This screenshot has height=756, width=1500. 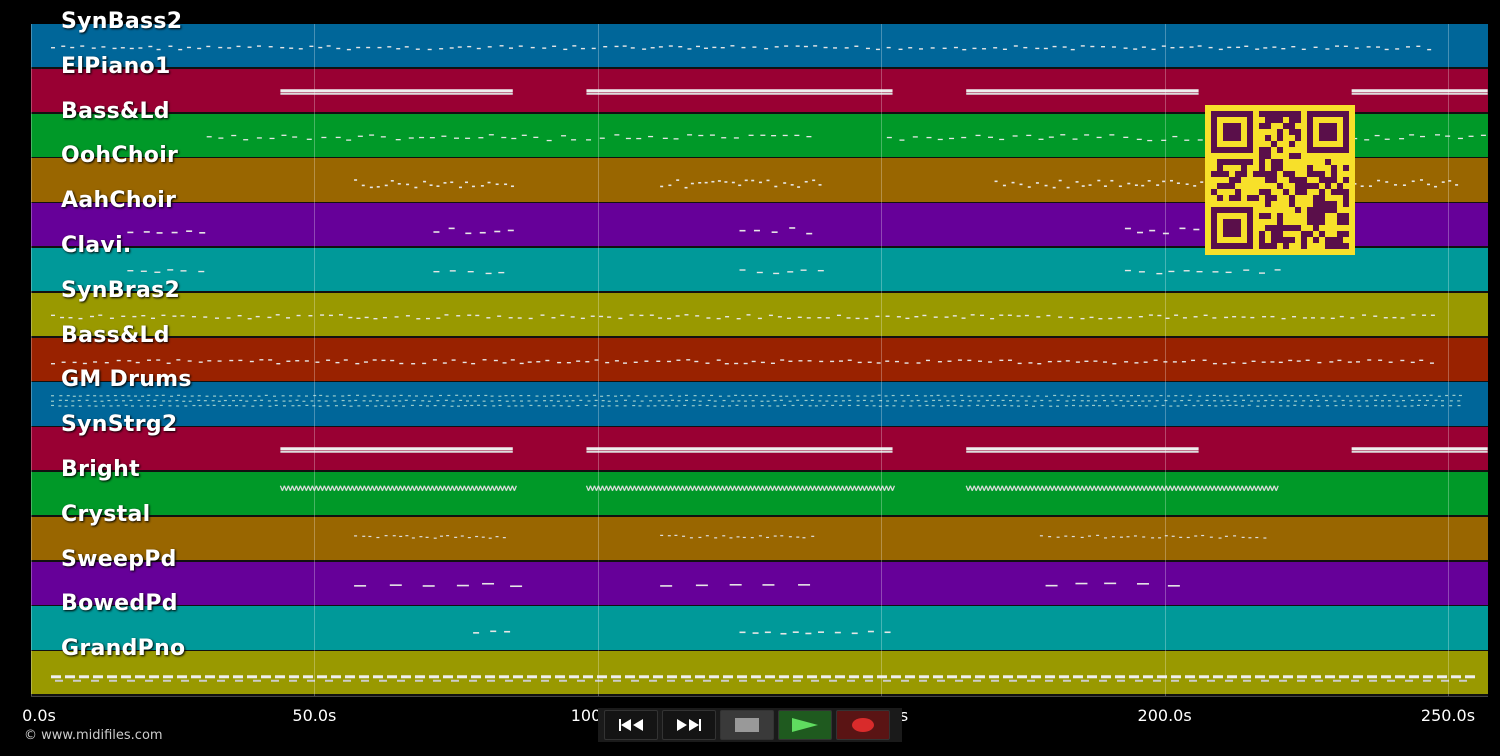 I want to click on track-name: Crystal, so click(x=106, y=514).